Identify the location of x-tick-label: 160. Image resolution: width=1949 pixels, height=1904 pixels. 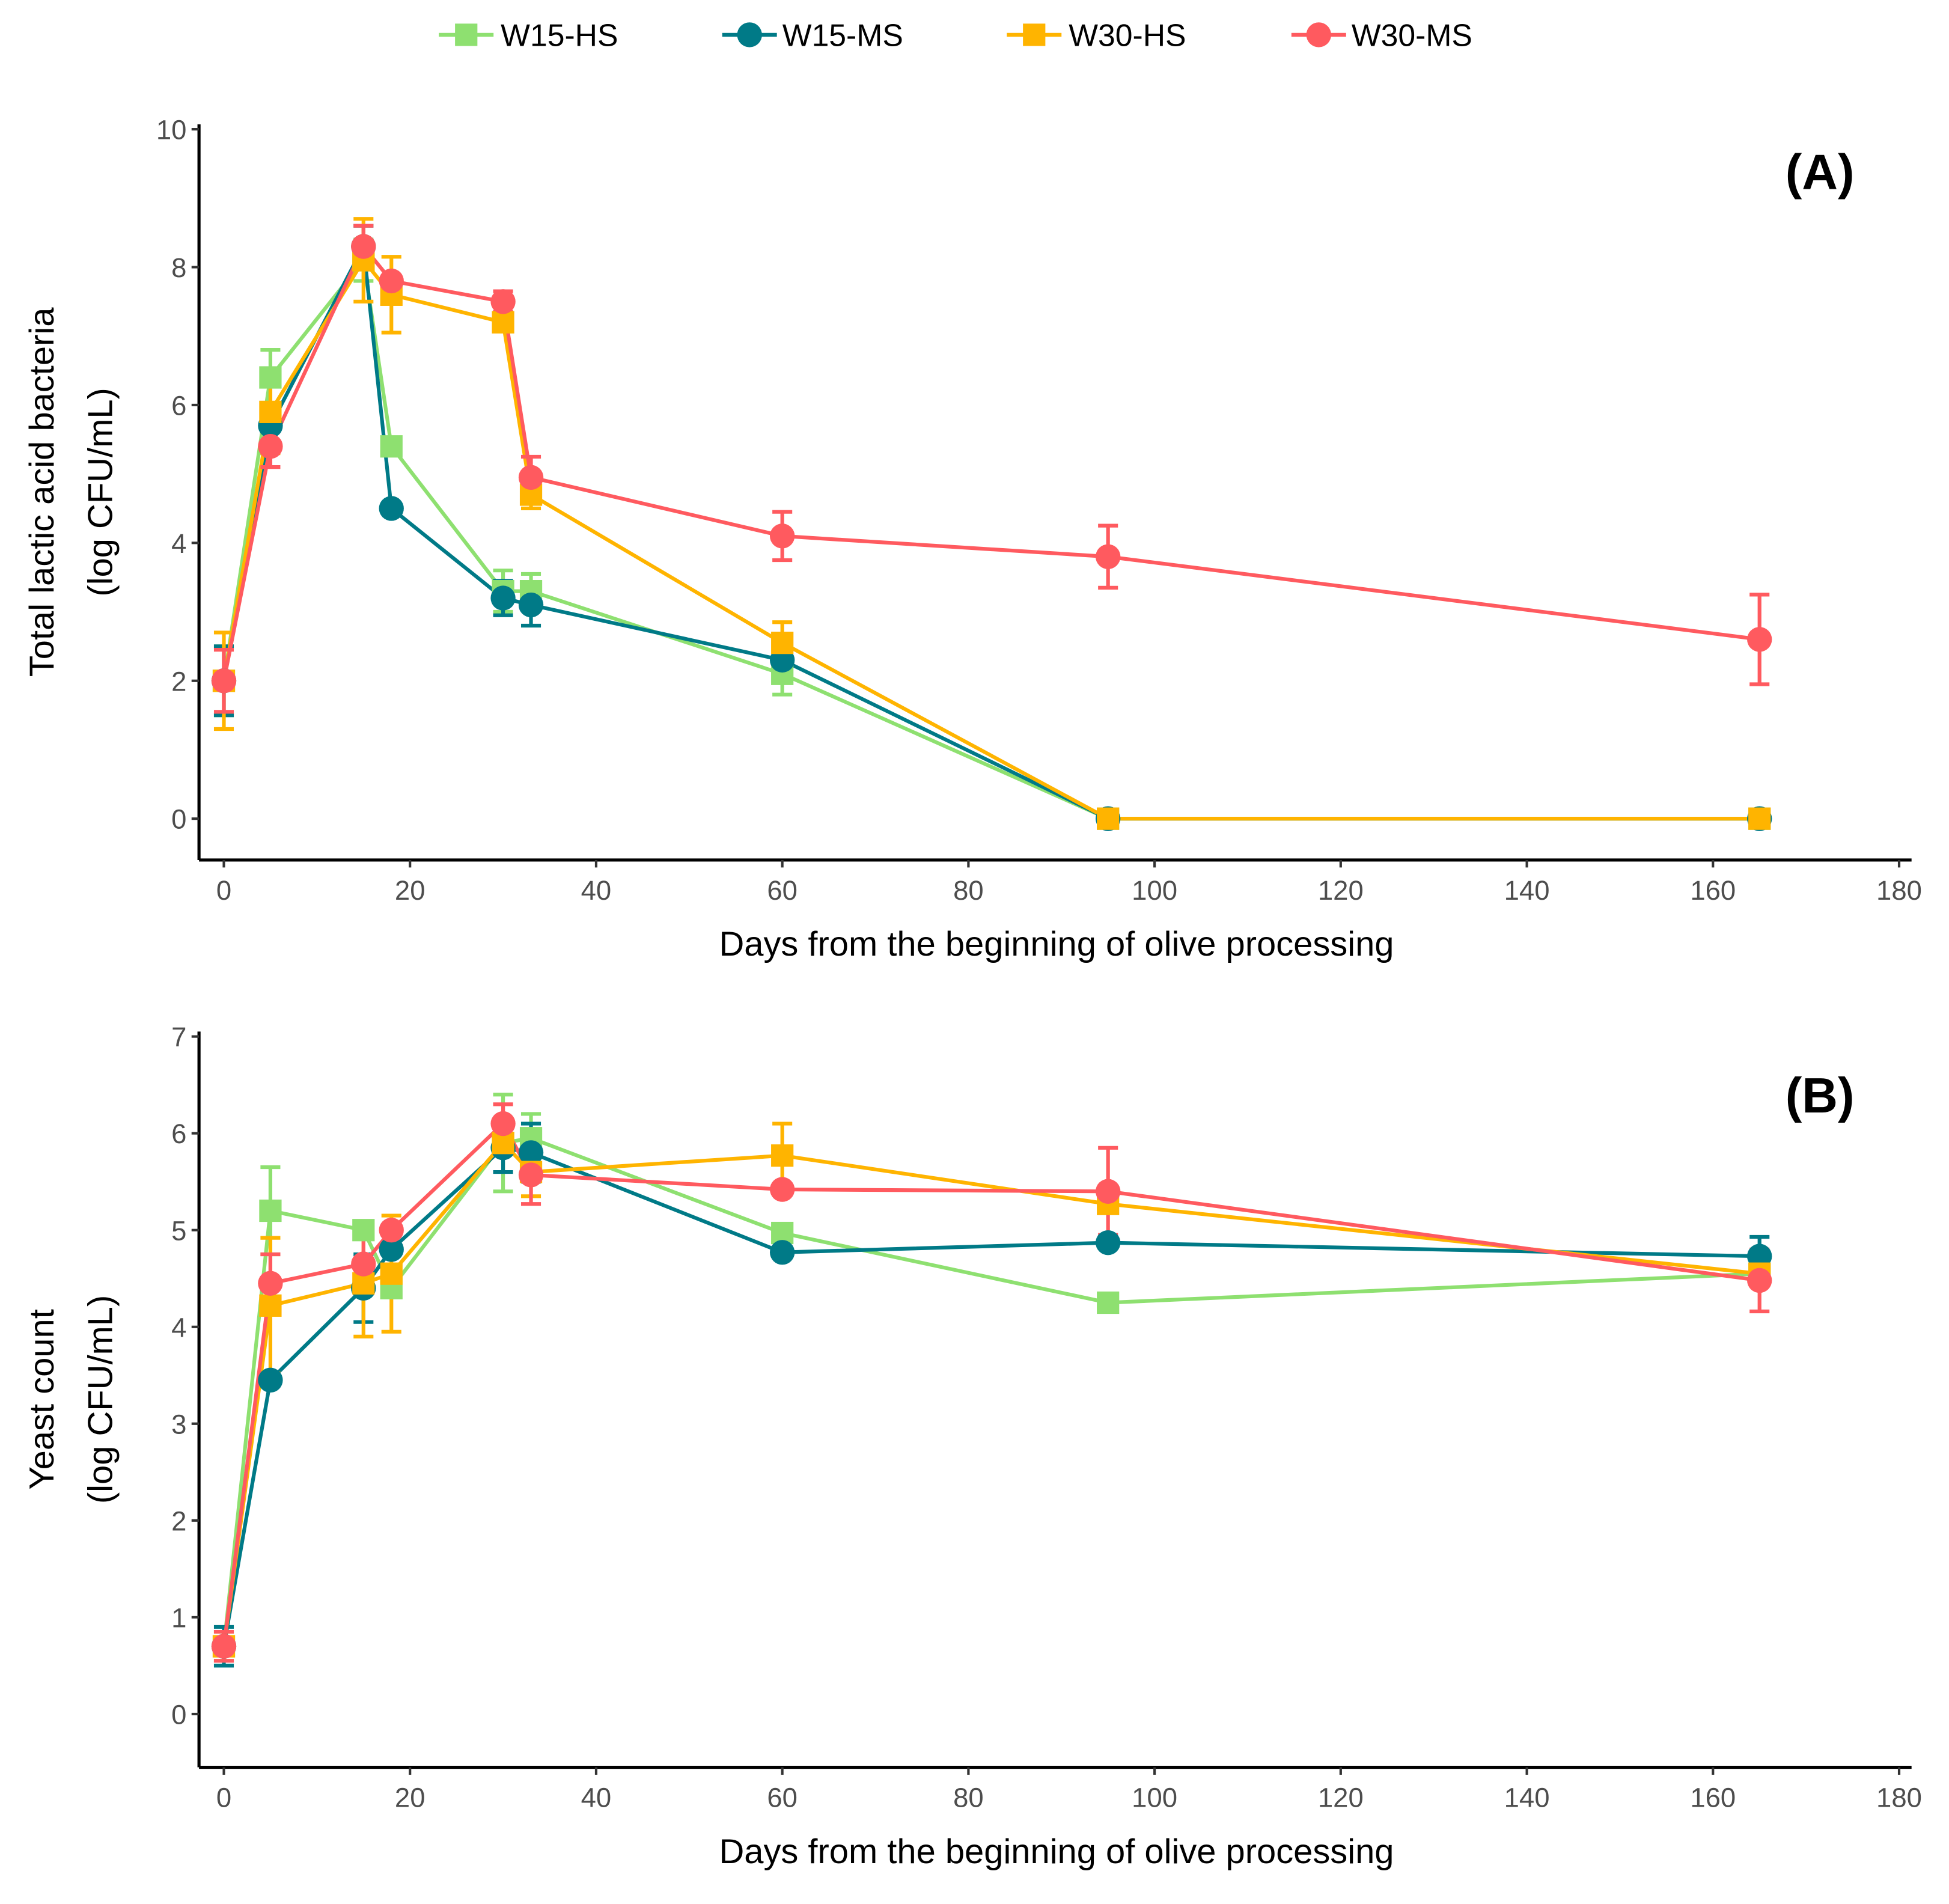
(1713, 891).